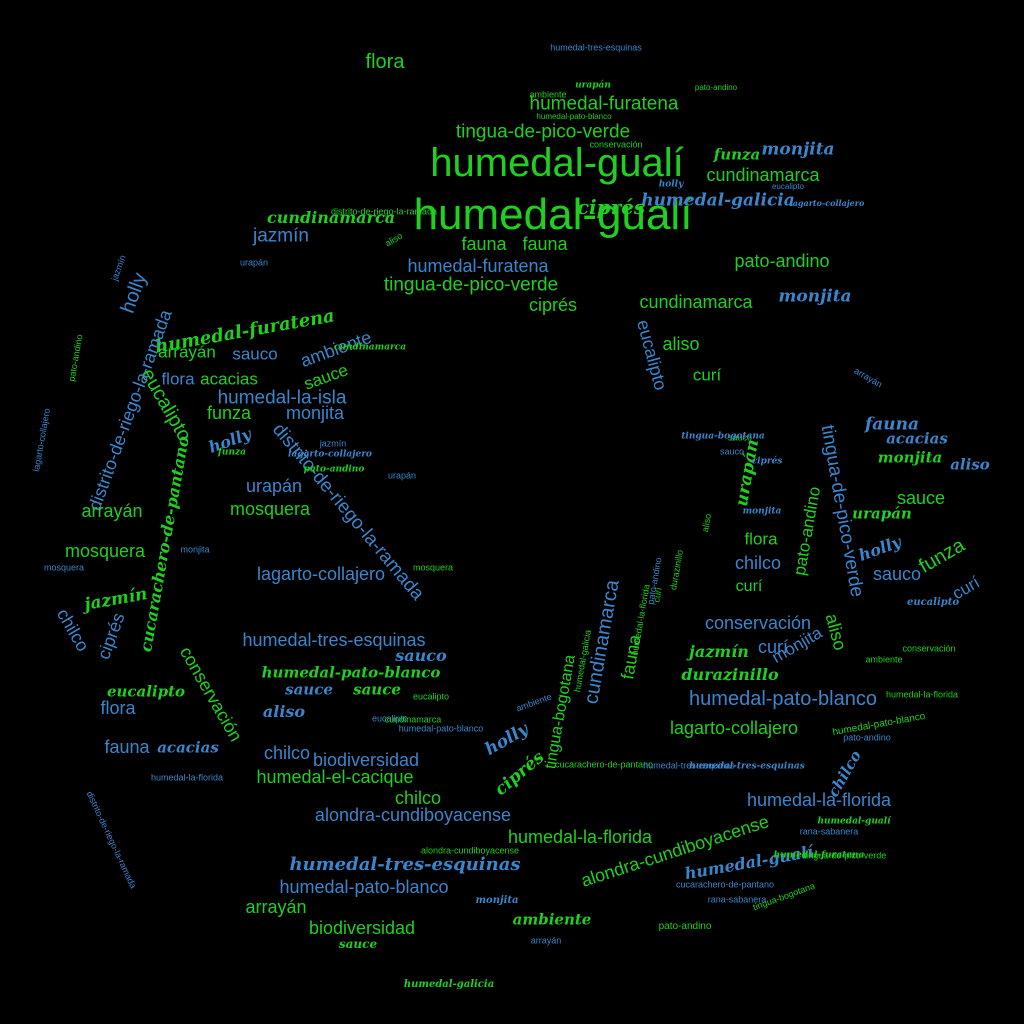  I want to click on word-alondra-cundiboyacense: alondra-cundiboyacense, so click(470, 850).